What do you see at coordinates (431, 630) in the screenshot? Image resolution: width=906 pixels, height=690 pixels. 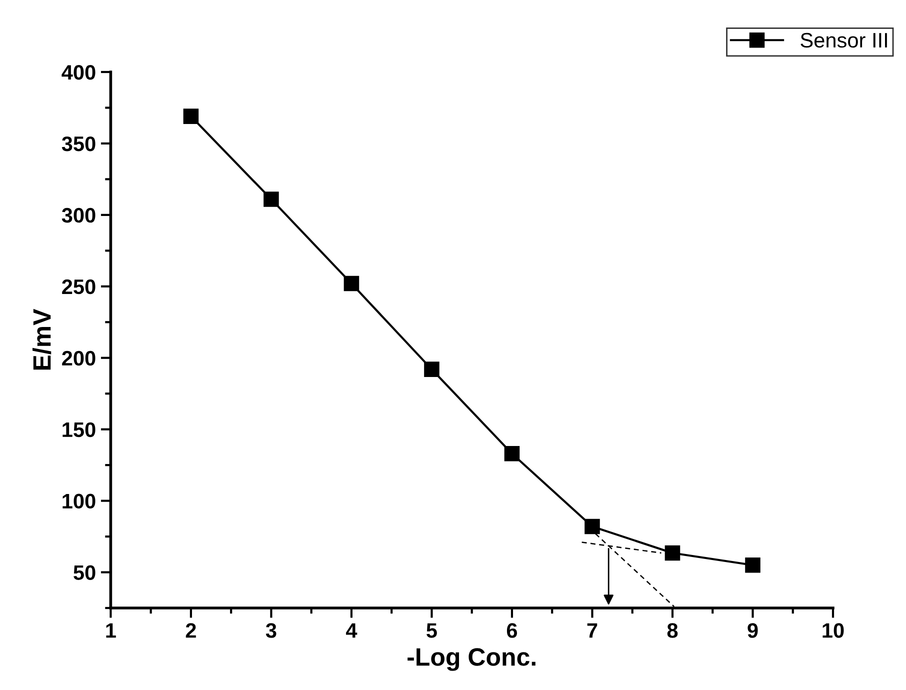 I see `x-tick-label: 5` at bounding box center [431, 630].